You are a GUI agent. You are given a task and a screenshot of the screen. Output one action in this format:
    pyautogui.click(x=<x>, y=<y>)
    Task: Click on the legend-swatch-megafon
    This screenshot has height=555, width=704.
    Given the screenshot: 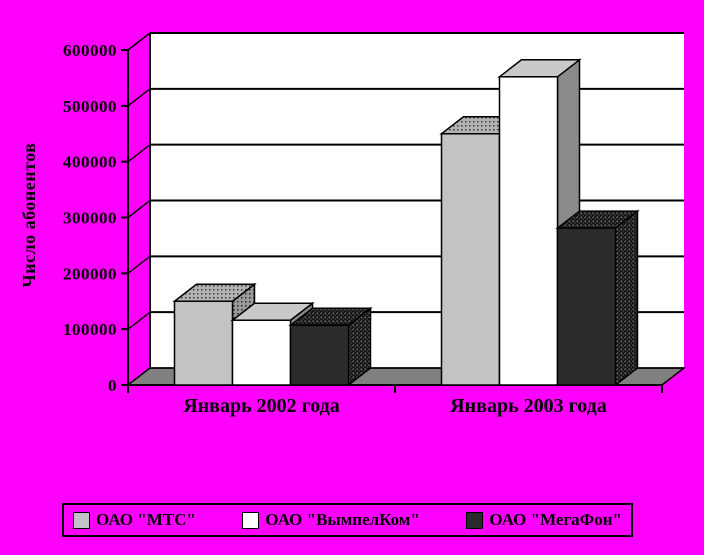 What is the action you would take?
    pyautogui.click(x=475, y=520)
    